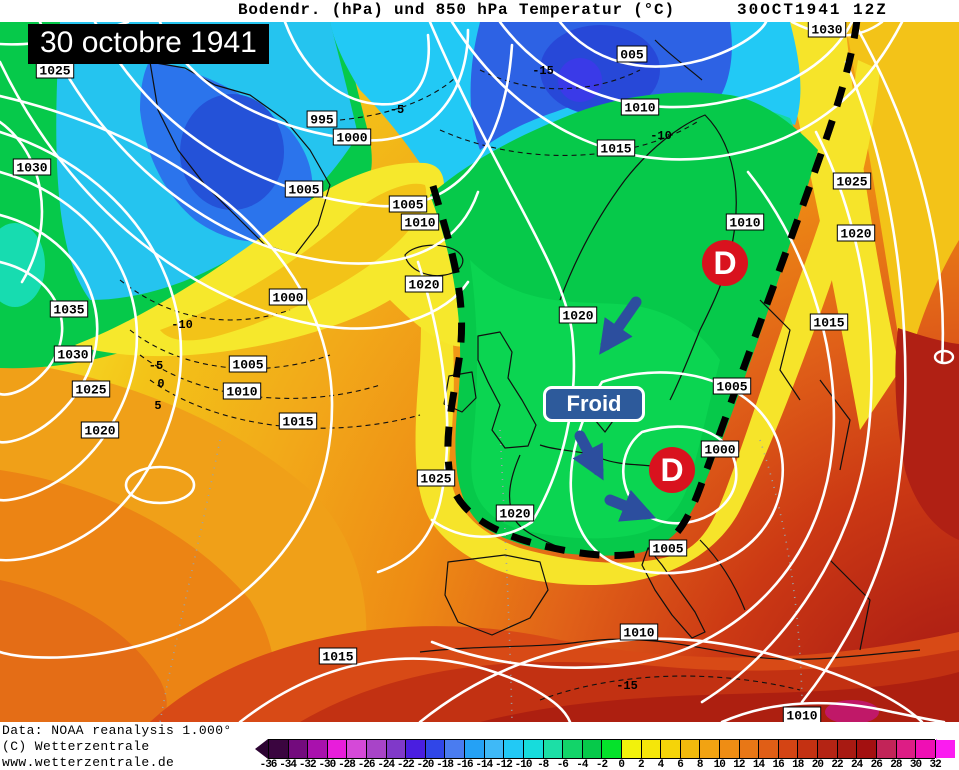  Describe the element at coordinates (630, 505) in the screenshot. I see `arrow-southeast` at that location.